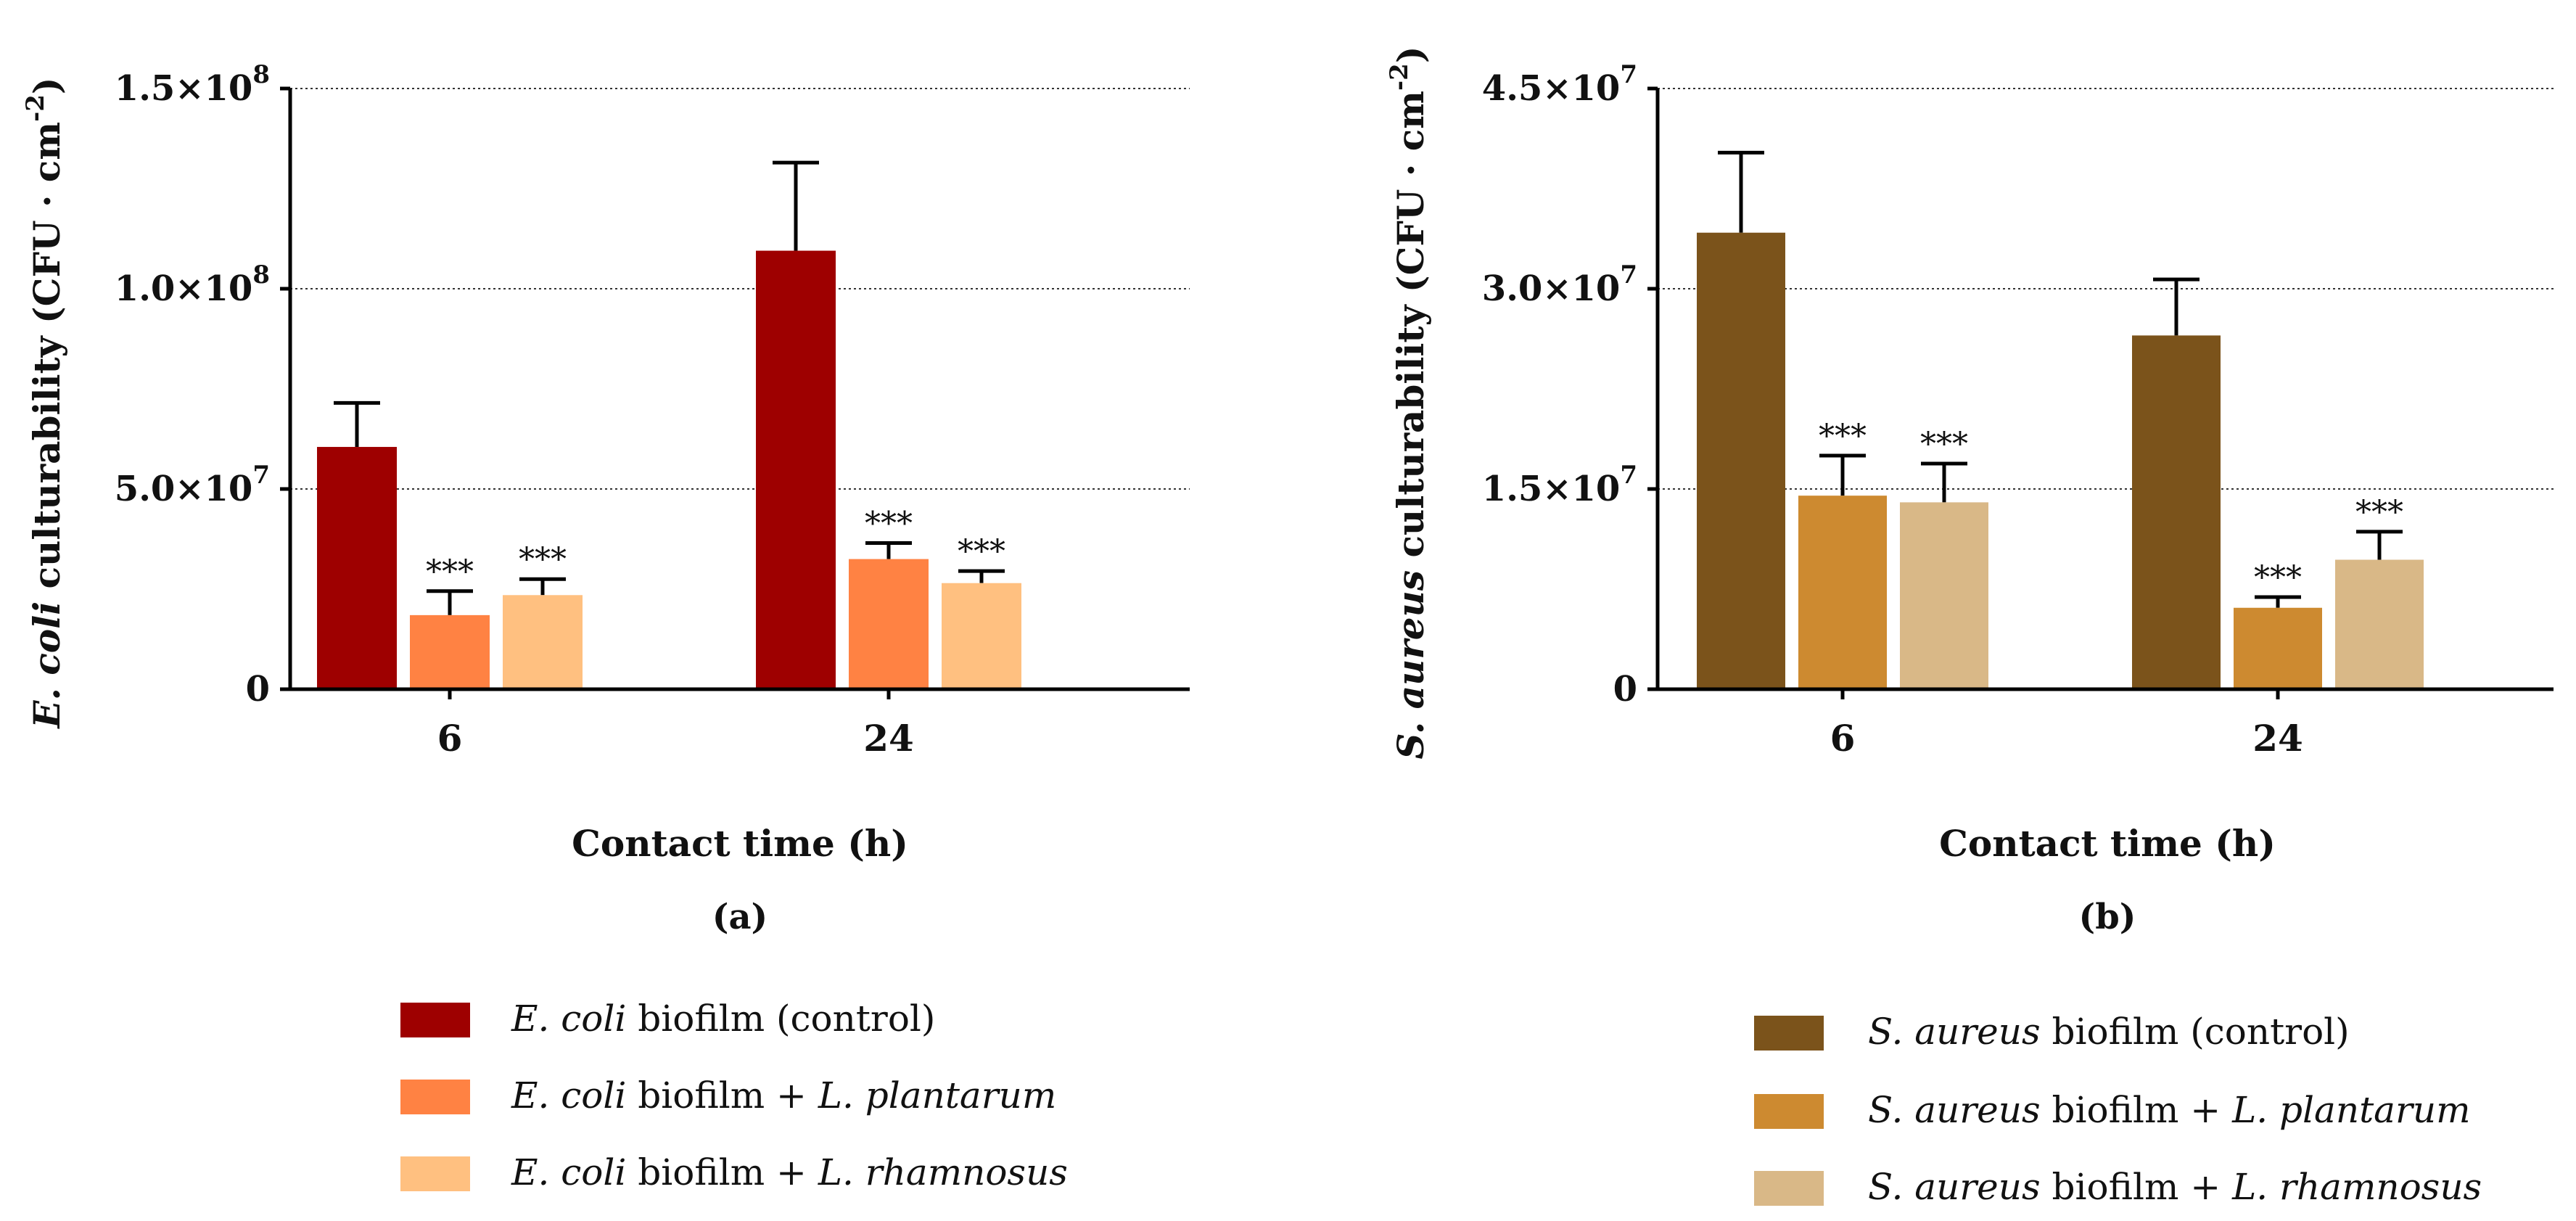  I want to click on legend-swatch-b-control, so click(1789, 1033).